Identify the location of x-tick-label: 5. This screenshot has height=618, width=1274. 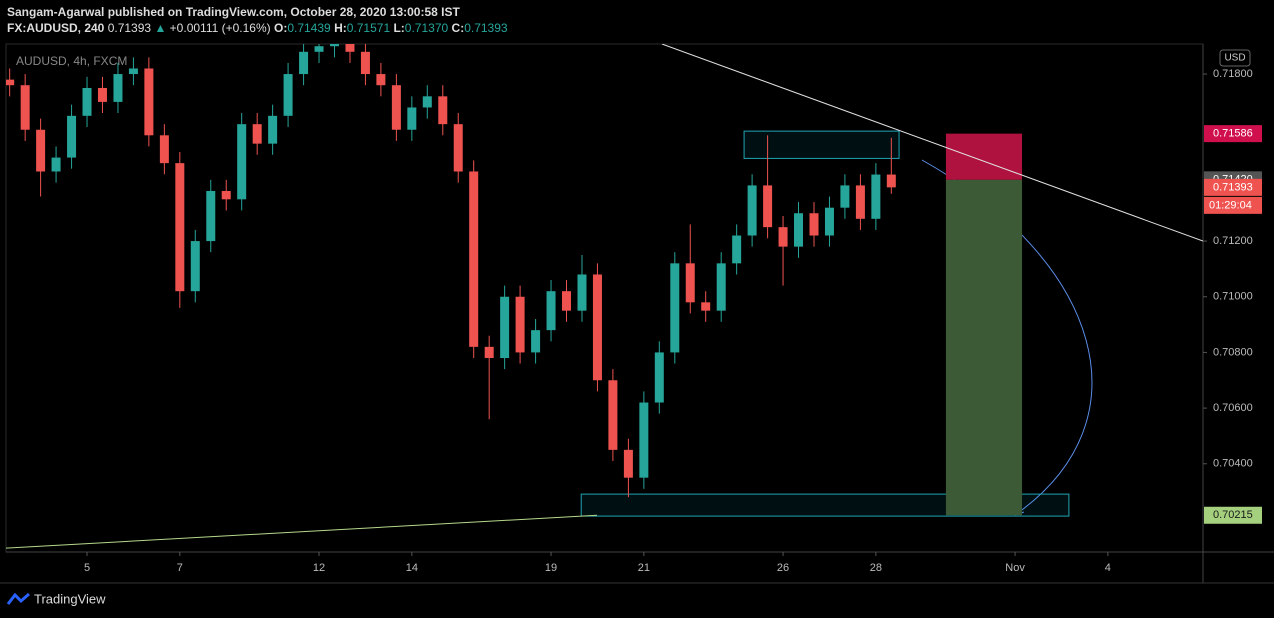
(87, 568).